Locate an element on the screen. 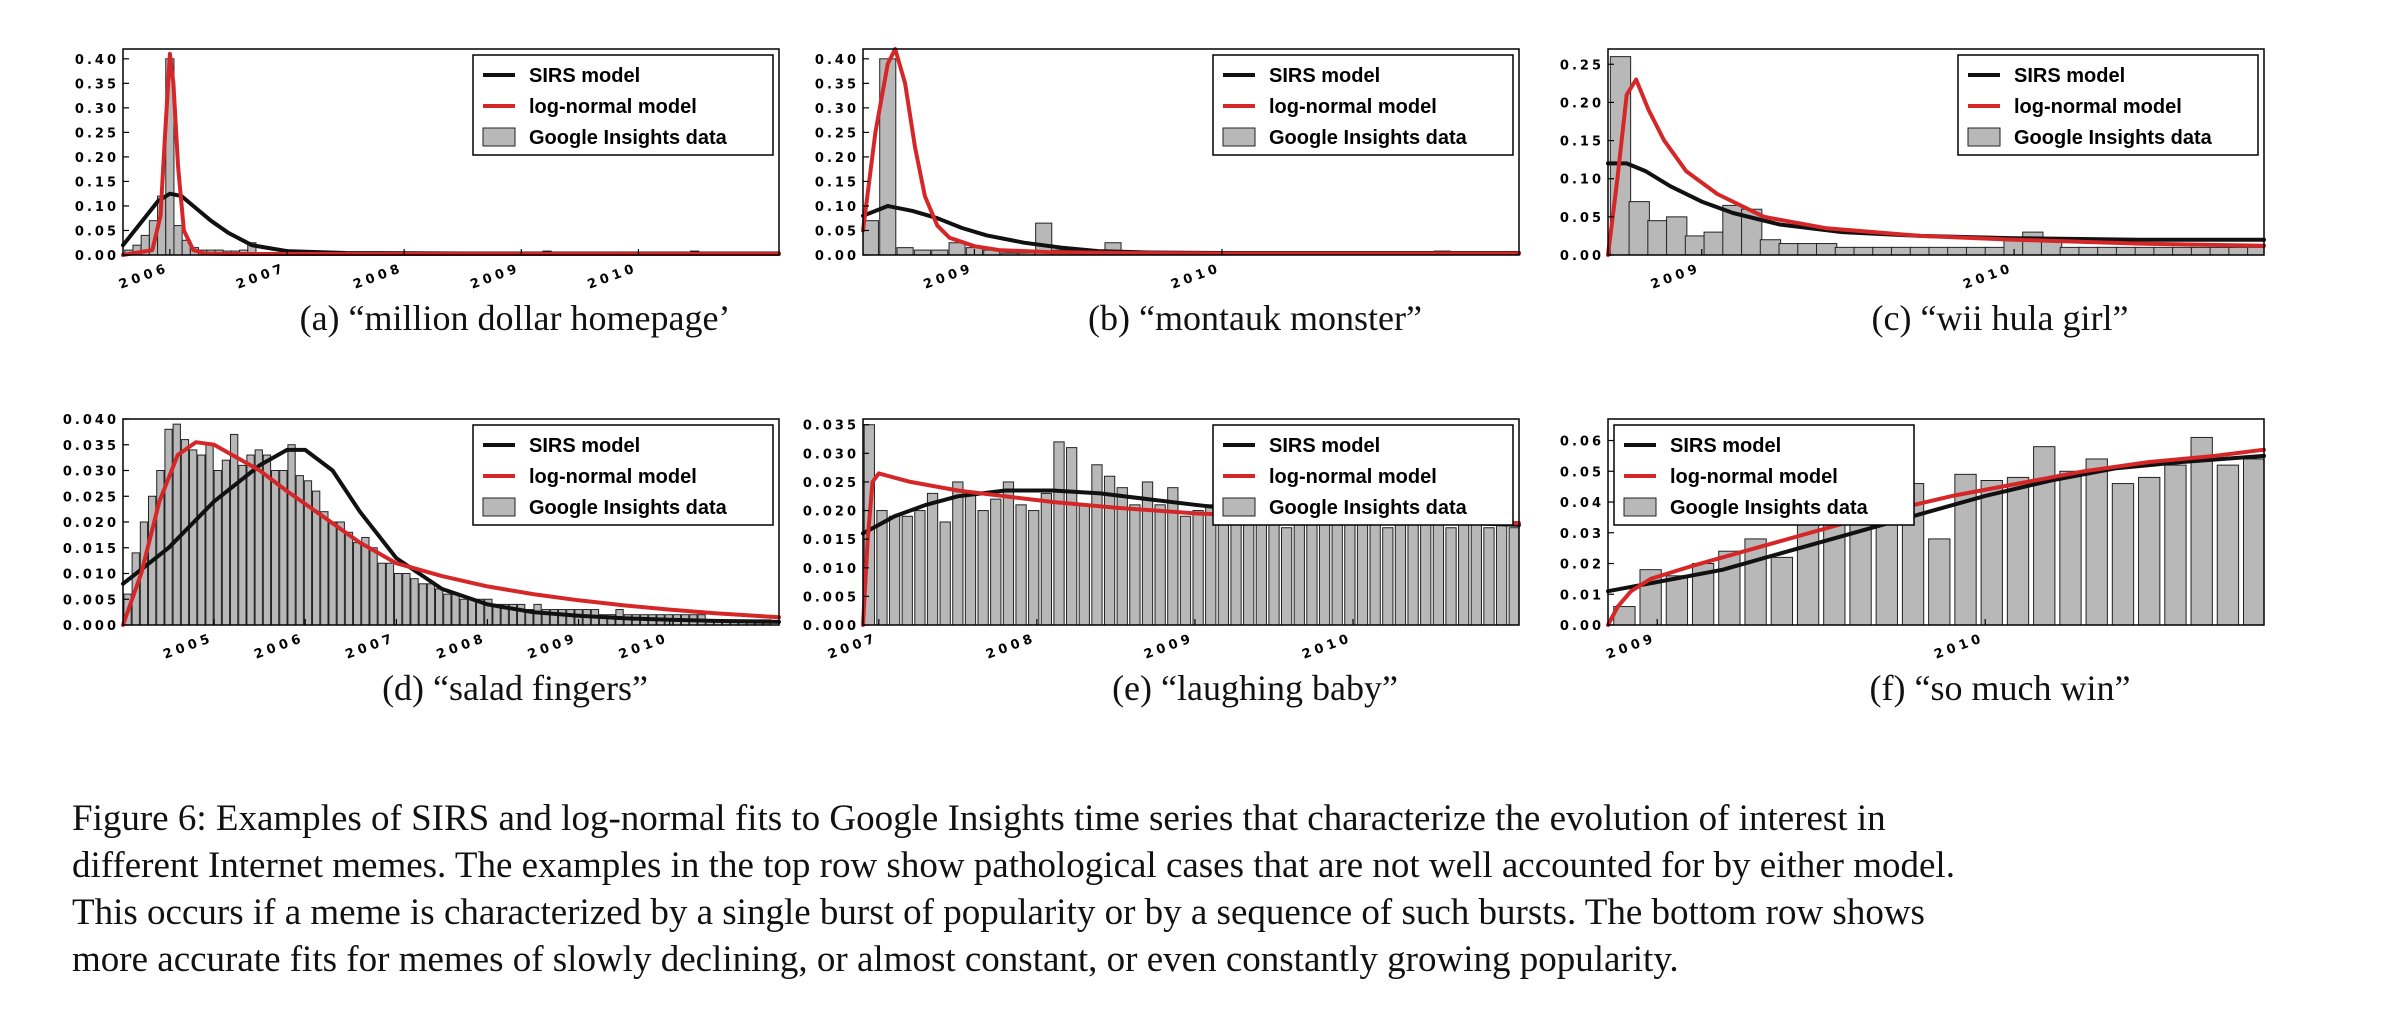 The image size is (2390, 1022). y-tick-label: 0.00 is located at coordinates (97, 256).